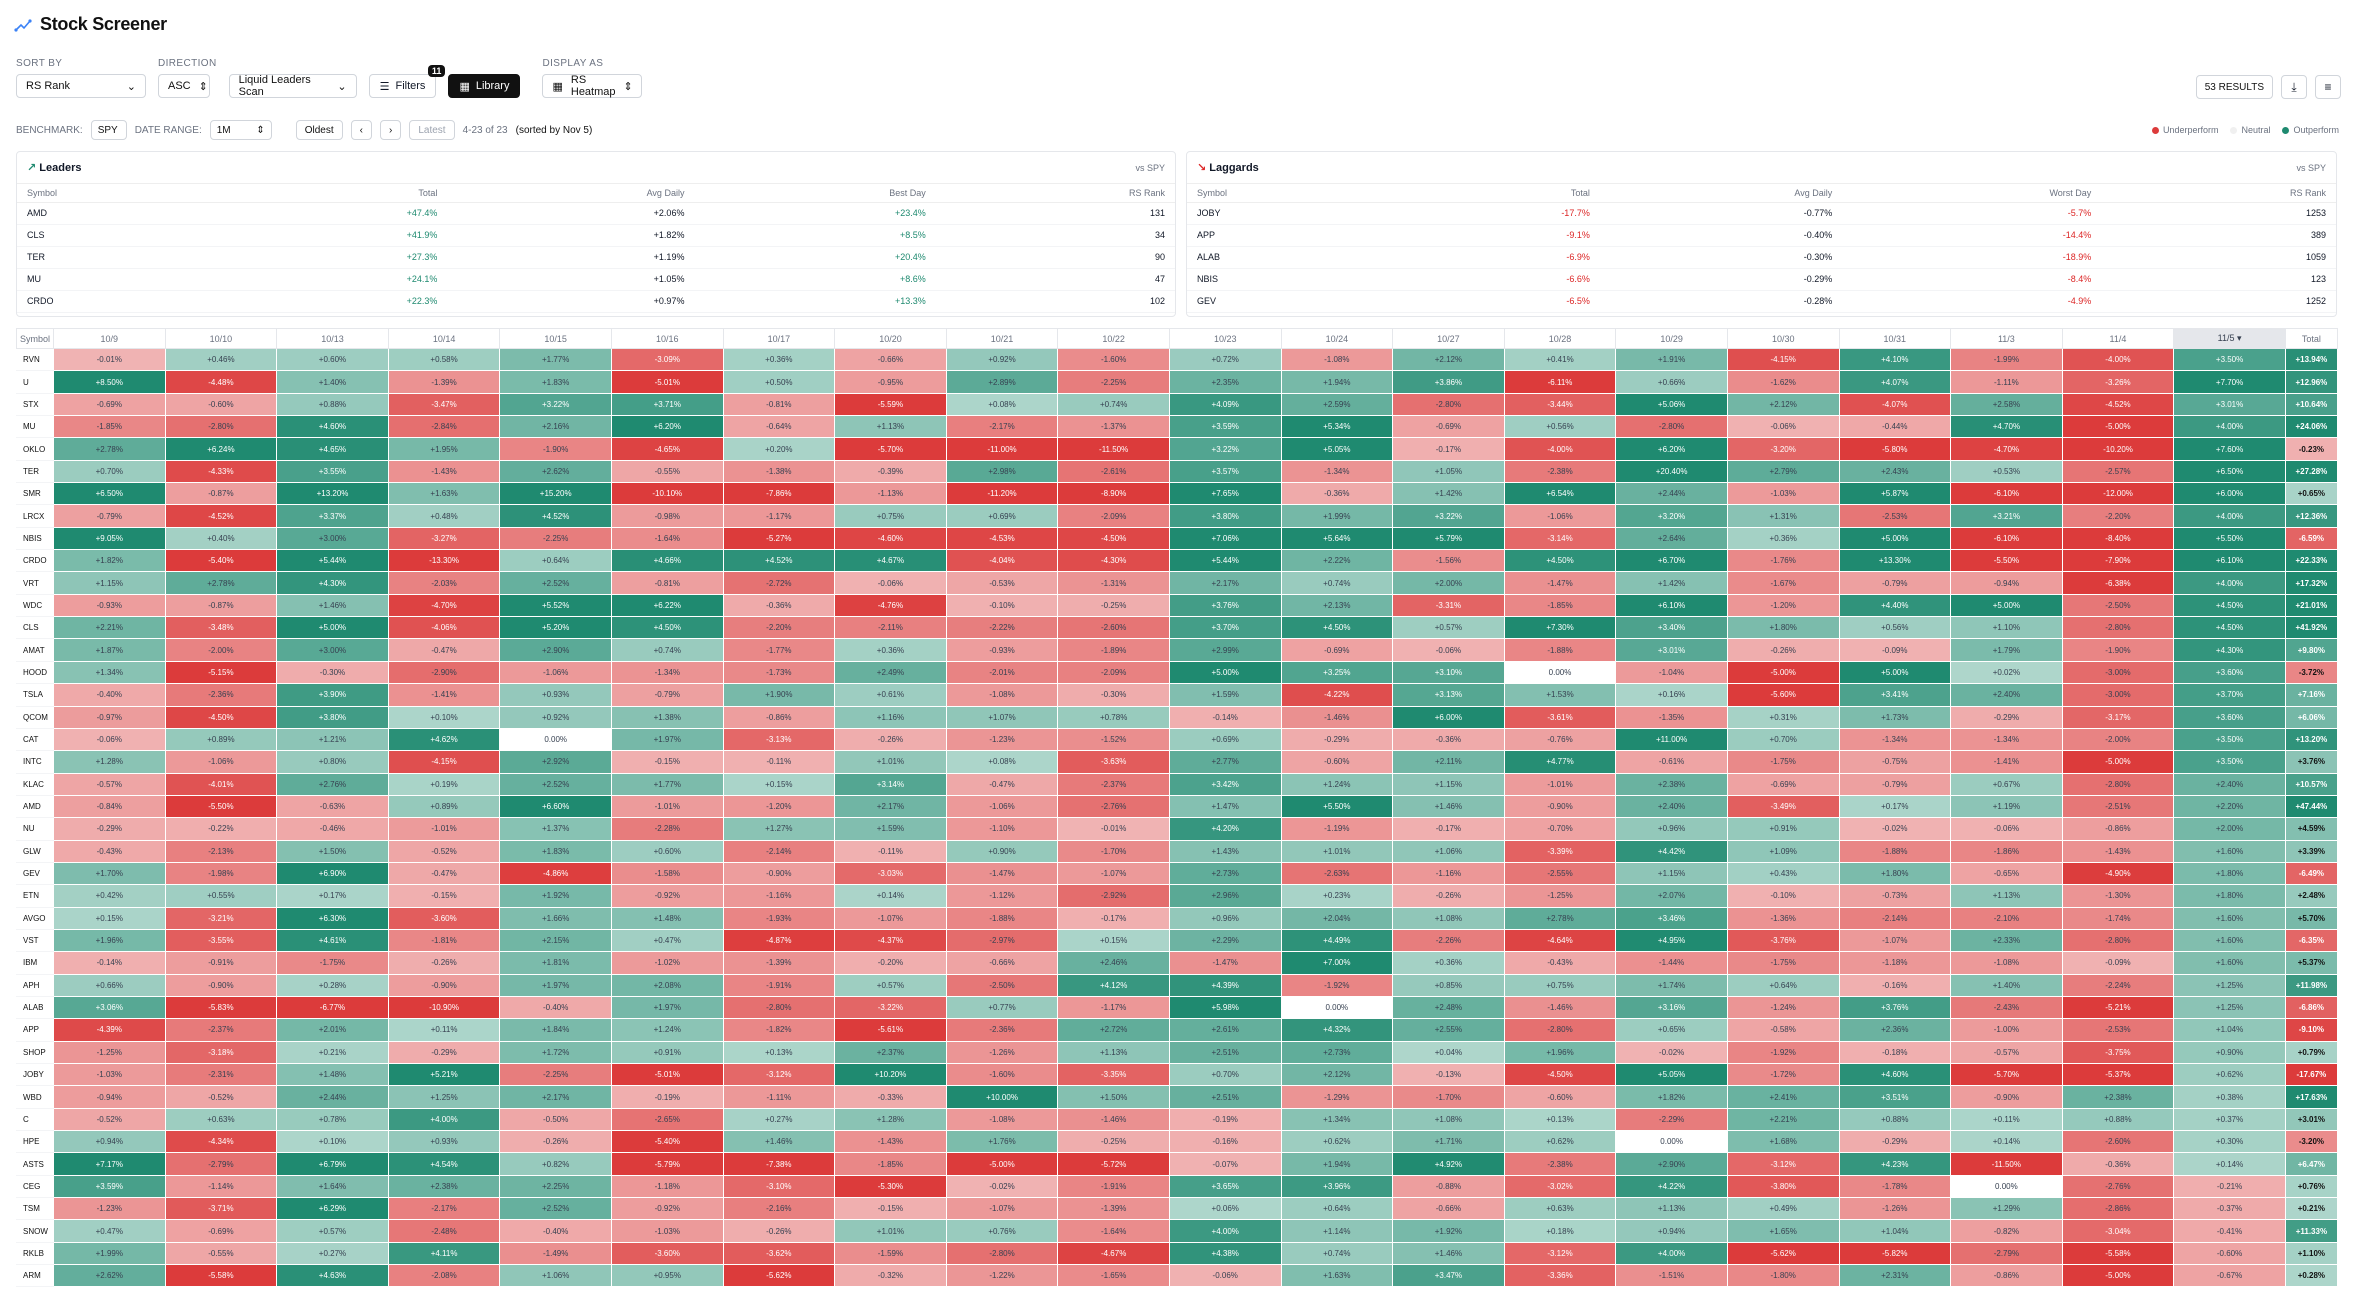 The width and height of the screenshot is (2353, 1295). What do you see at coordinates (221, 985) in the screenshot?
I see `heatmap-cell: -0.90%` at bounding box center [221, 985].